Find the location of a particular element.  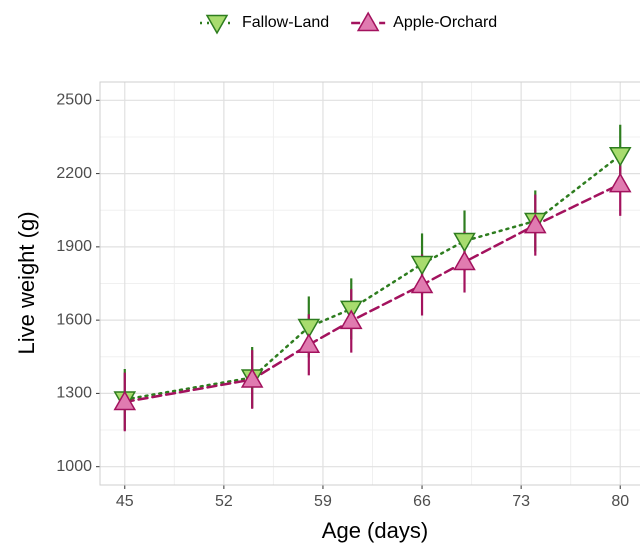

y-tick-label: 1000 is located at coordinates (74, 466).